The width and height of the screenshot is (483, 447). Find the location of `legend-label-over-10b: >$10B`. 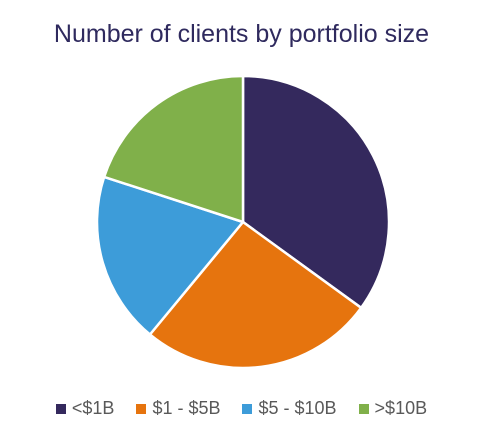

legend-label-over-10b: >$10B is located at coordinates (401, 408).